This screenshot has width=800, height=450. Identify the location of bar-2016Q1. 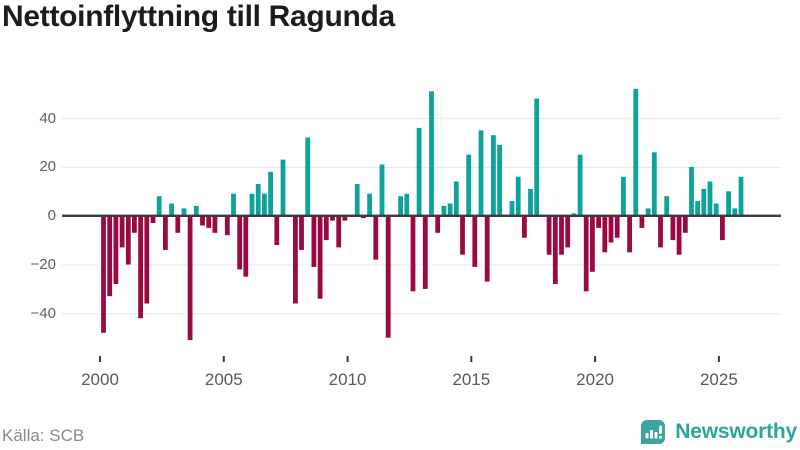
(499, 180).